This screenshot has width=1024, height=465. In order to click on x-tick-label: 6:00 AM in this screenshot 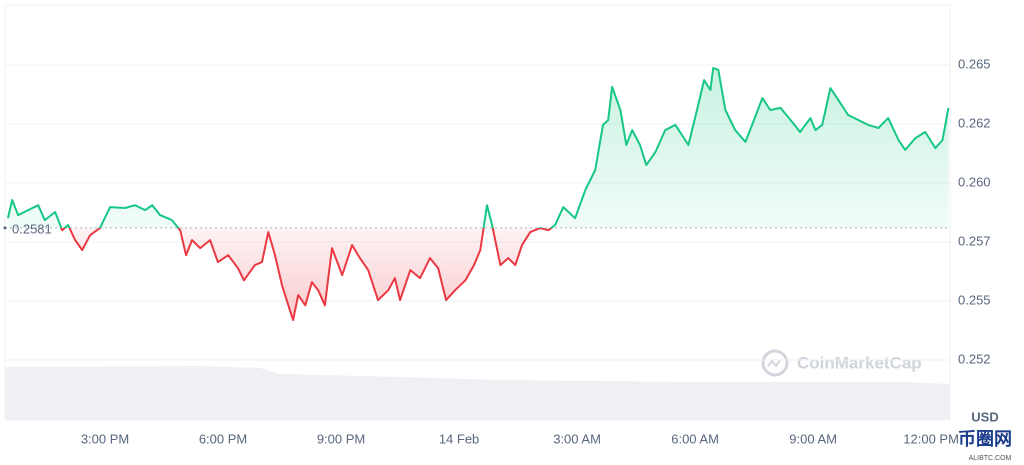, I will do `click(695, 438)`.